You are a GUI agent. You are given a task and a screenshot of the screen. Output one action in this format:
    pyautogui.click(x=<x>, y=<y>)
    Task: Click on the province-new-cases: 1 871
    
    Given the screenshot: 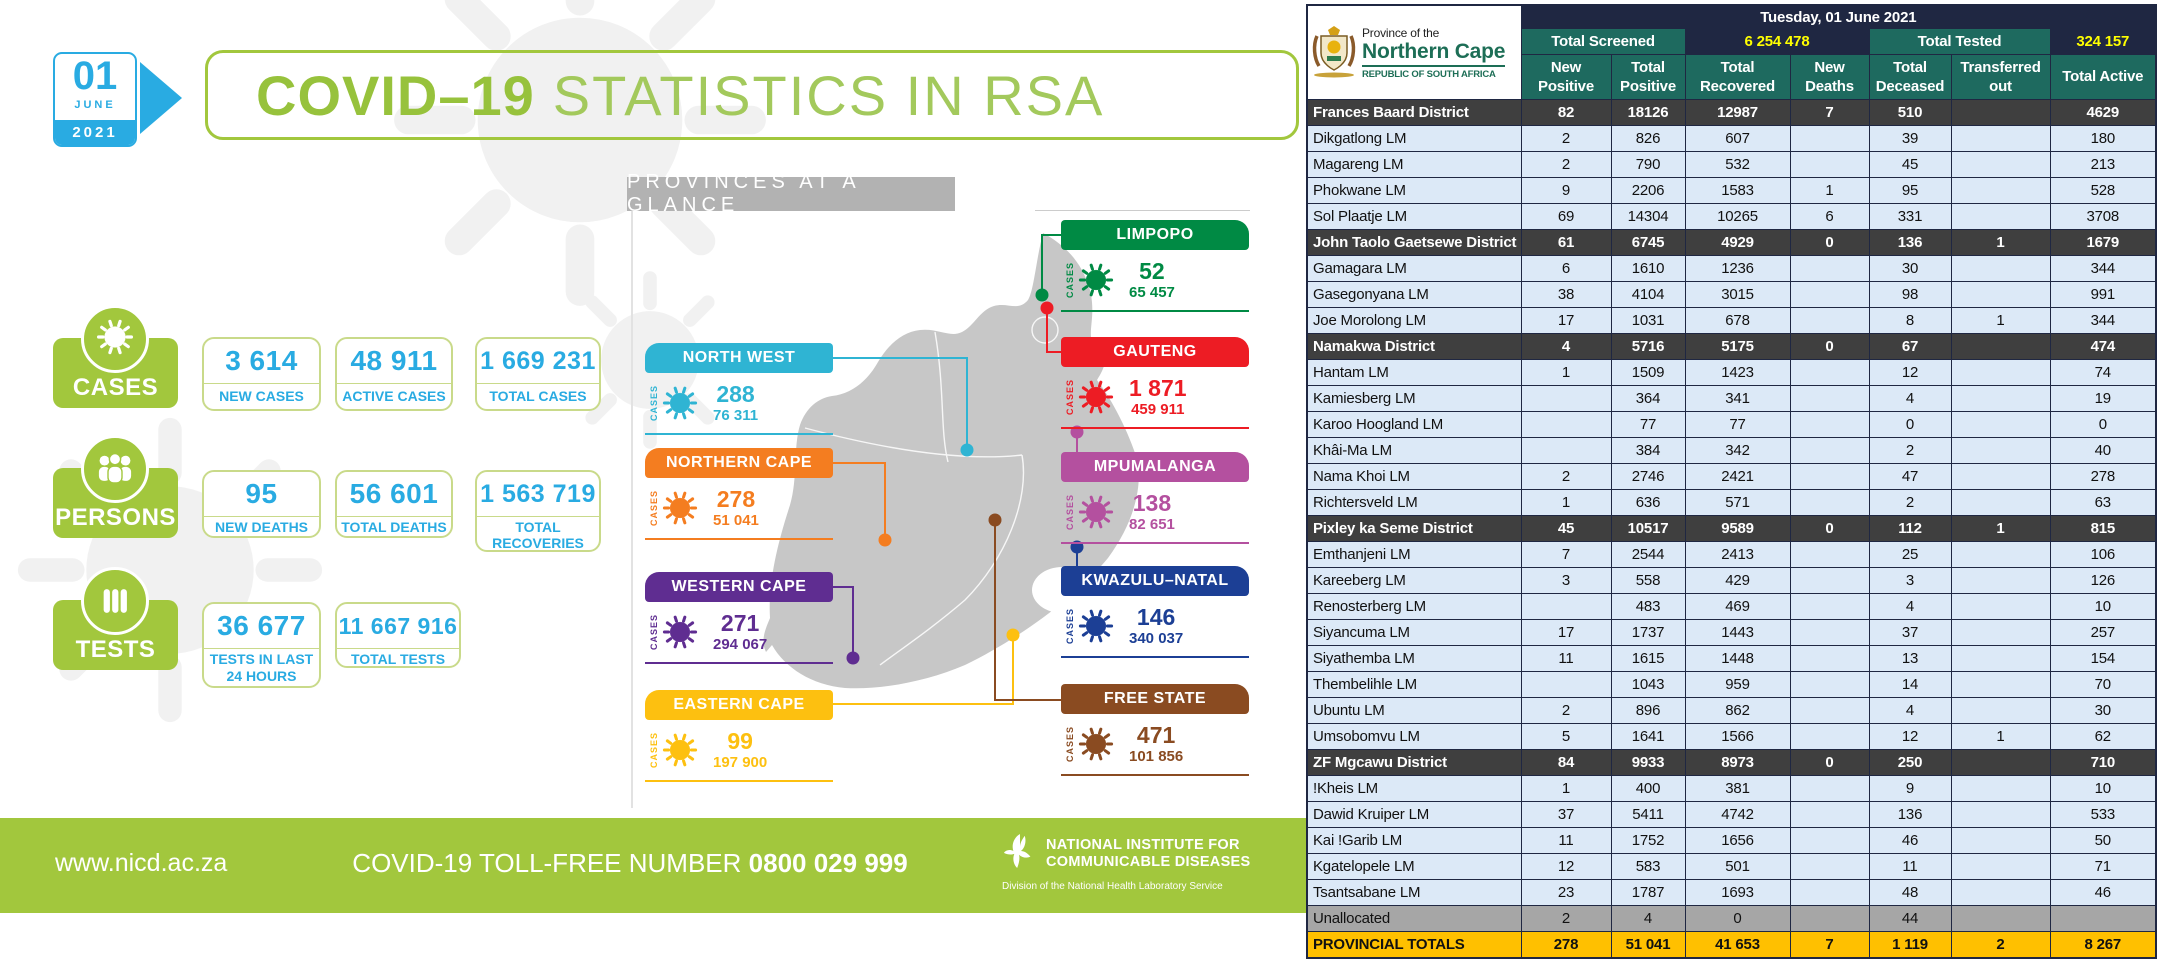 What is the action you would take?
    pyautogui.click(x=1158, y=388)
    